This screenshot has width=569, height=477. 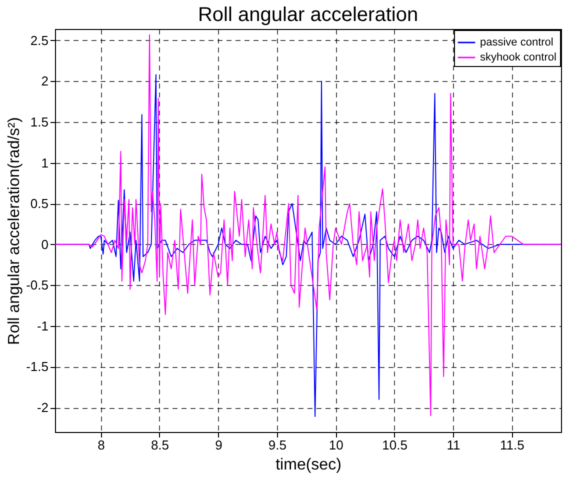 What do you see at coordinates (453, 445) in the screenshot?
I see `x-tick-label: 11` at bounding box center [453, 445].